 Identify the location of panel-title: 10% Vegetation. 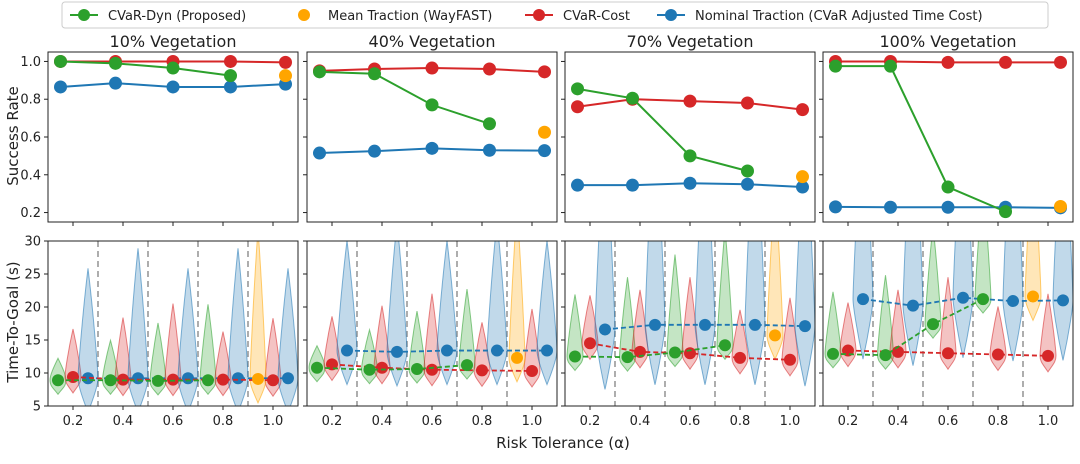
(173, 41).